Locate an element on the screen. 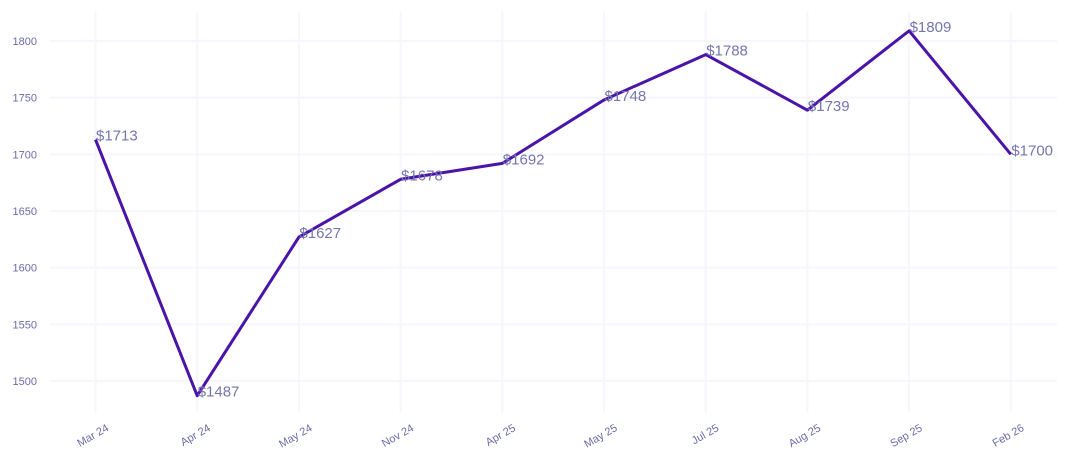 The width and height of the screenshot is (1070, 465). x-tick-label: Apr 25 is located at coordinates (501, 435).